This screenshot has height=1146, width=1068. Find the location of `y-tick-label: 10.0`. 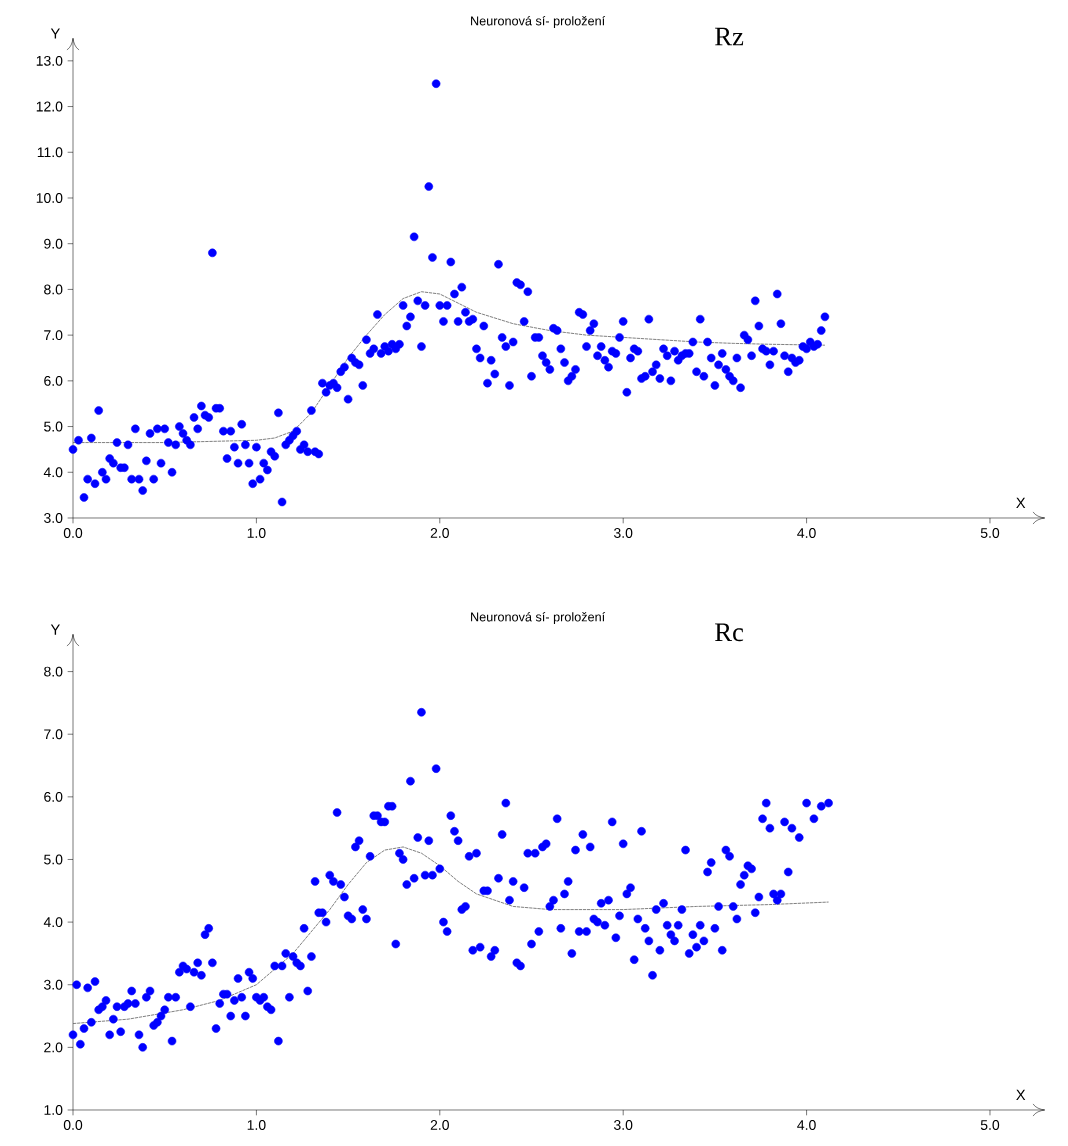

y-tick-label: 10.0 is located at coordinates (49, 198).